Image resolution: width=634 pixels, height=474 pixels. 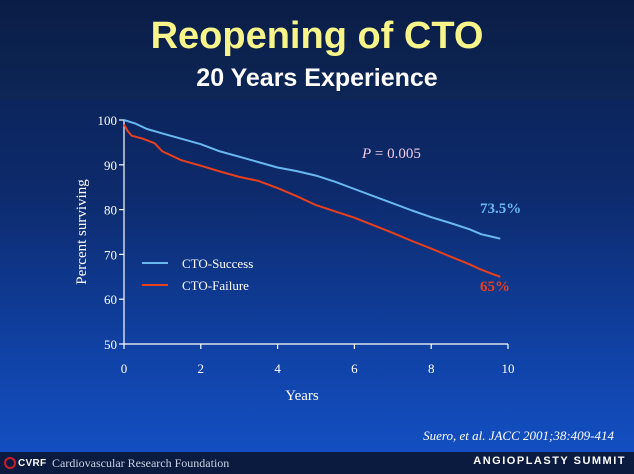 I want to click on y-tick-label: 50, so click(x=110, y=344).